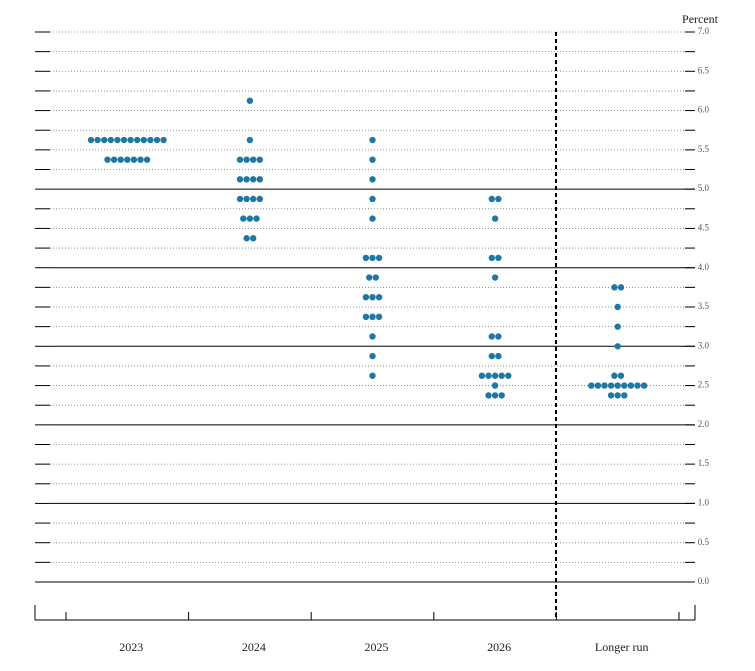 The height and width of the screenshot is (671, 755). I want to click on x-tick-label: 2024, so click(254, 647).